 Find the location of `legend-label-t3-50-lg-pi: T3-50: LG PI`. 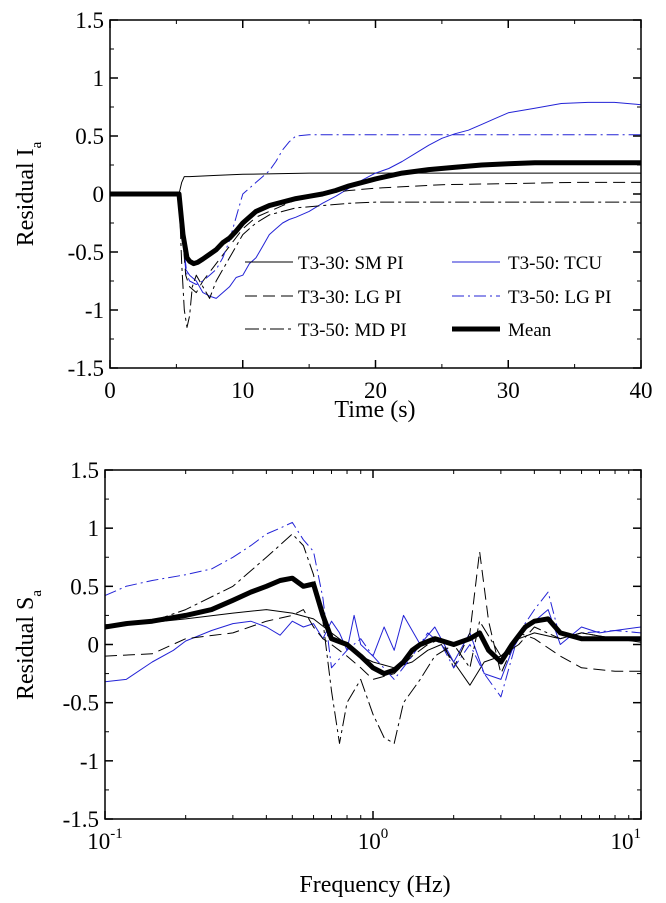

legend-label-t3-50-lg-pi: T3-50: LG PI is located at coordinates (559, 297).